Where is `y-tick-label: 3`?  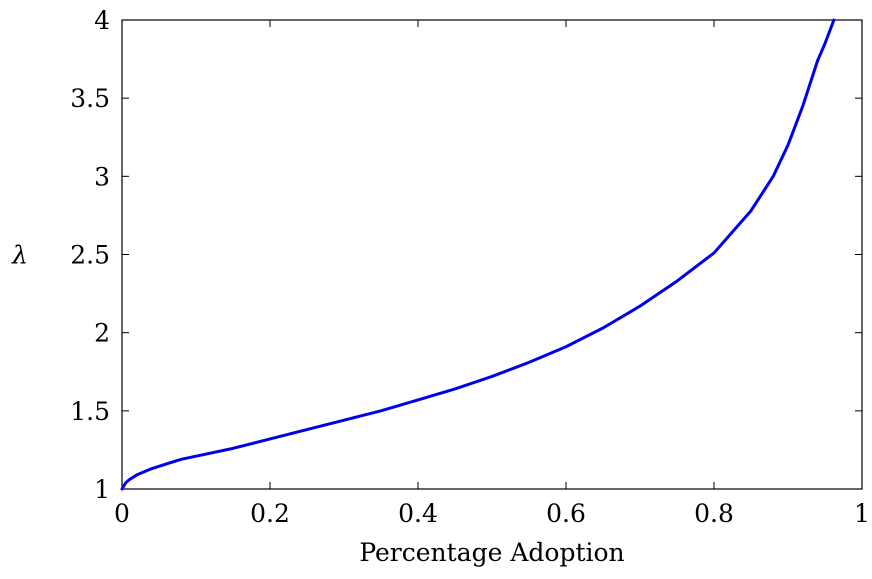
y-tick-label: 3 is located at coordinates (102, 176).